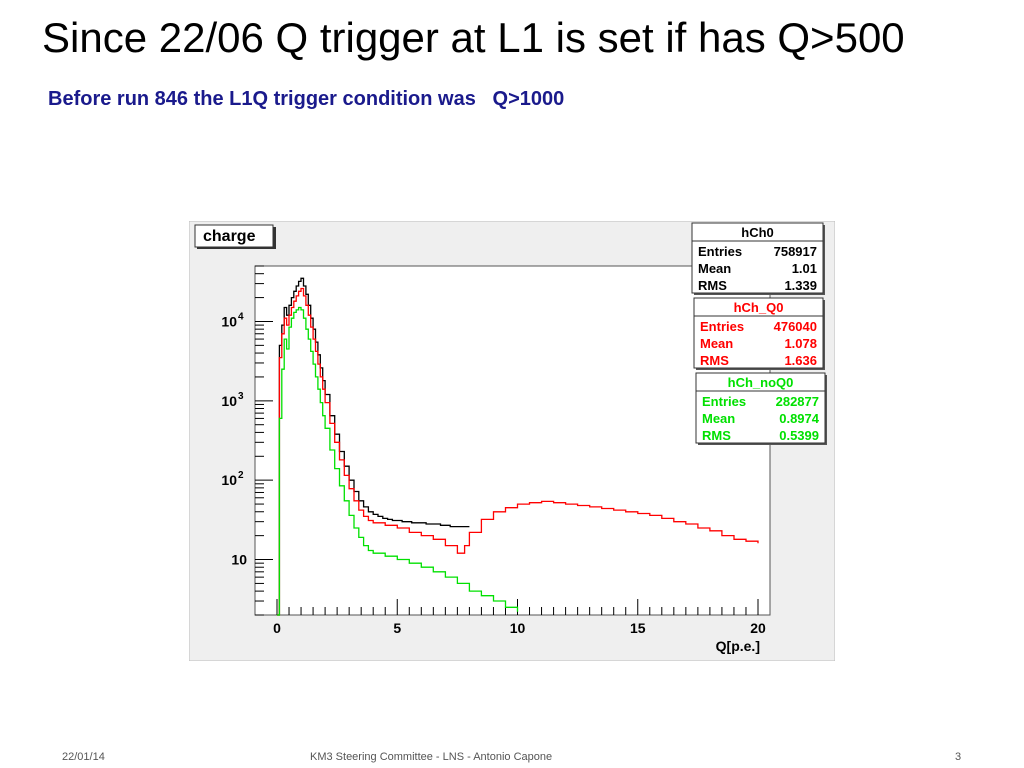  What do you see at coordinates (799, 418) in the screenshot?
I see `stat-box-value: 0.8974` at bounding box center [799, 418].